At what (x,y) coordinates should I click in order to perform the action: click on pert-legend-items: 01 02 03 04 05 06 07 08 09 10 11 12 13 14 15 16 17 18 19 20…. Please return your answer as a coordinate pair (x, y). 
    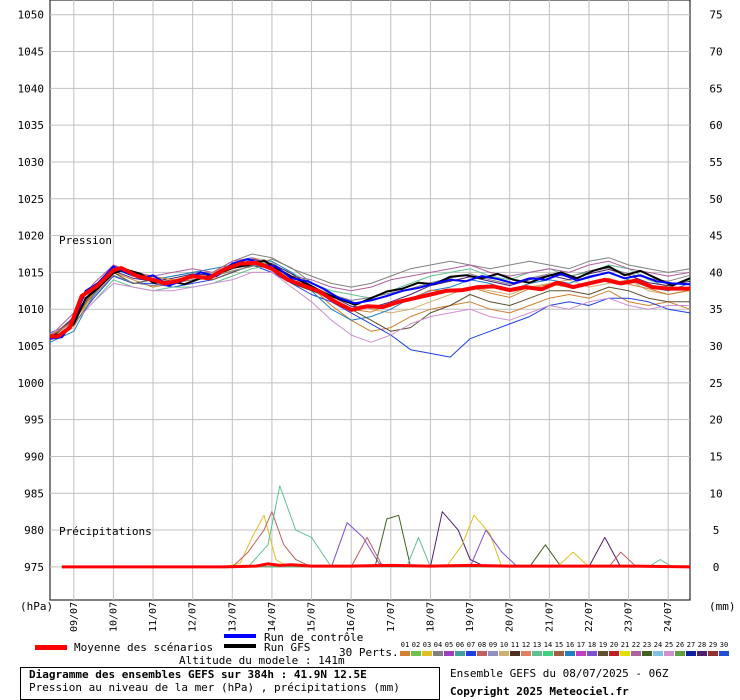
    Looking at the image, I should click on (564, 648).